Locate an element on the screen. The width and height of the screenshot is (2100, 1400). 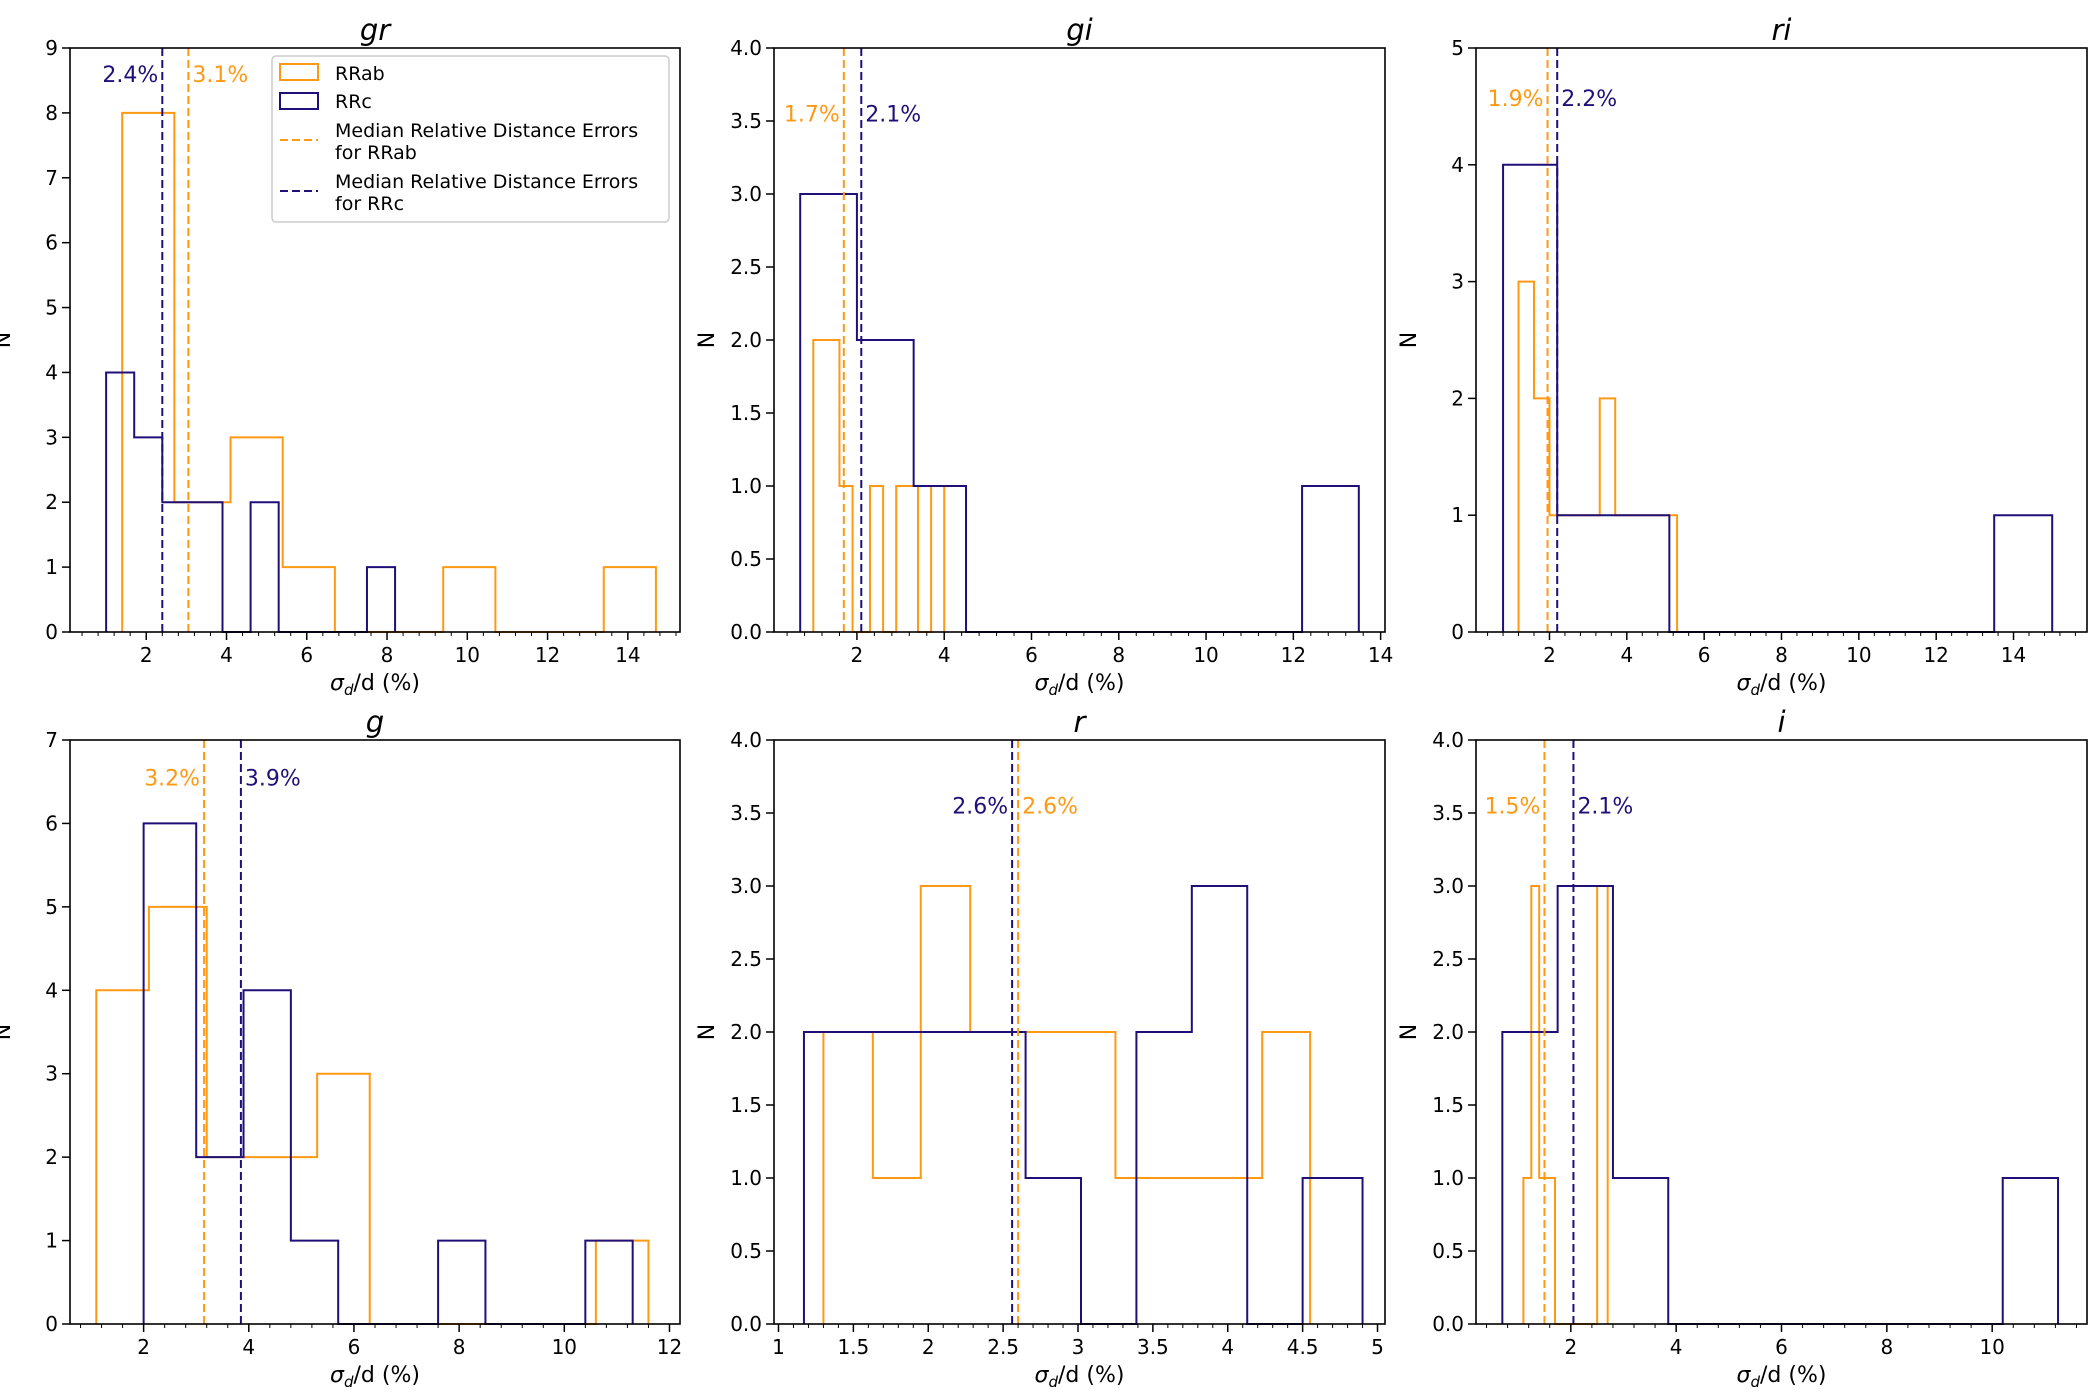
y-tick-label: 2 is located at coordinates (1457, 398).